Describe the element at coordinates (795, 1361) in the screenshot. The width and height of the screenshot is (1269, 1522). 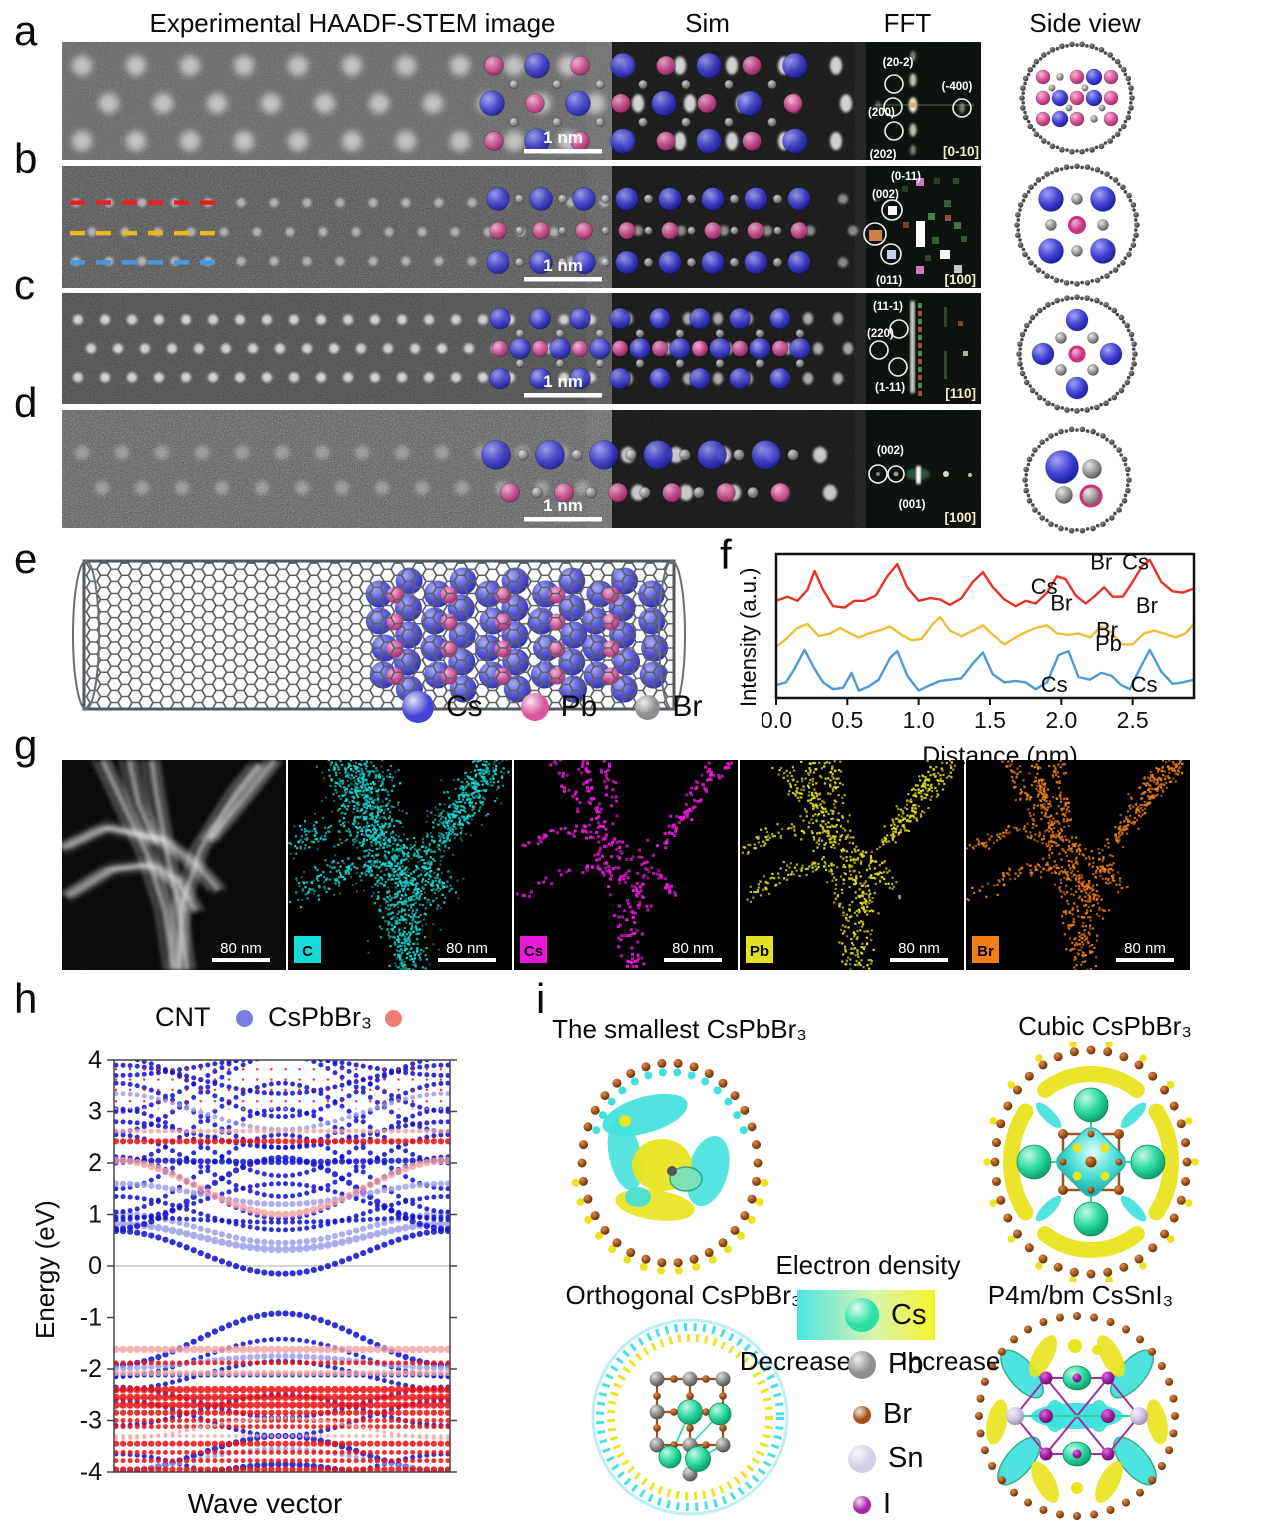
I see `colorbar-decrease-label: Decrease` at that location.